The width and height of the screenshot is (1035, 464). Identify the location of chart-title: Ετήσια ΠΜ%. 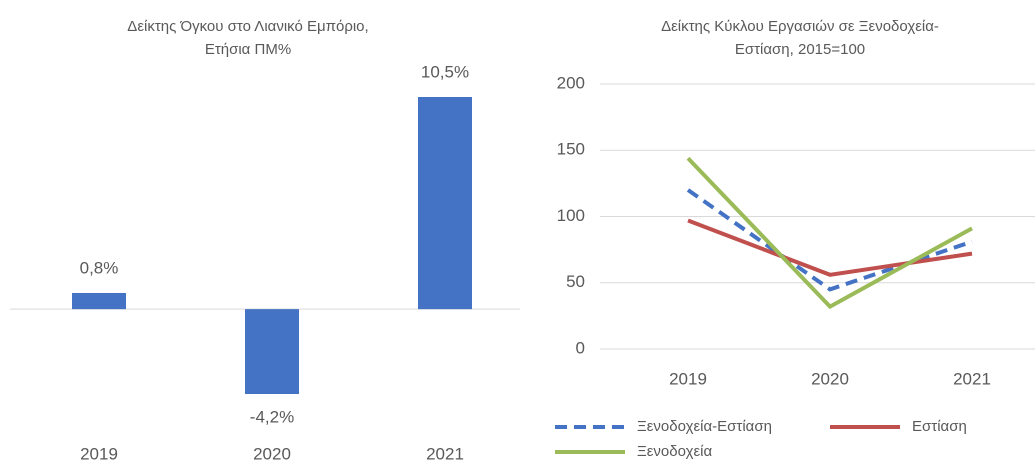
(248, 49).